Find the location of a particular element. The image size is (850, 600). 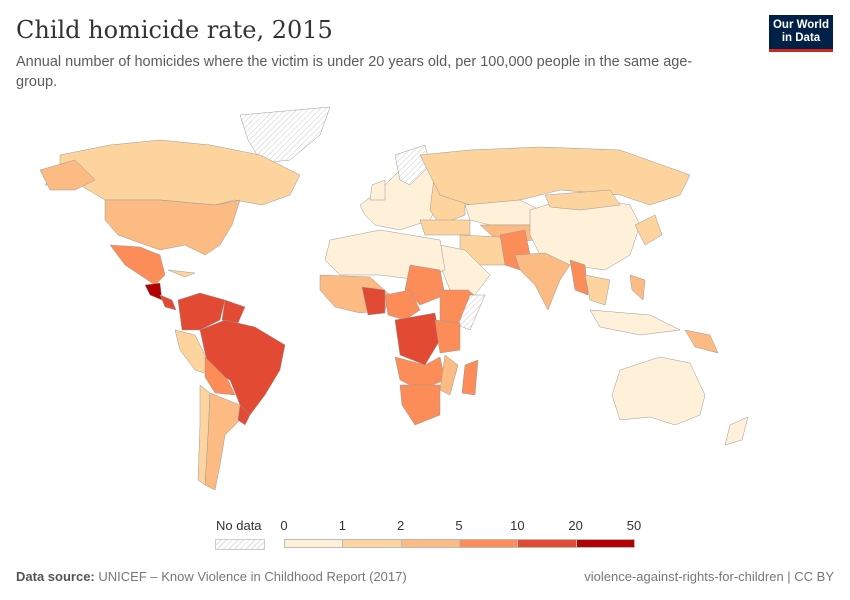

region-madagascar is located at coordinates (470, 377).